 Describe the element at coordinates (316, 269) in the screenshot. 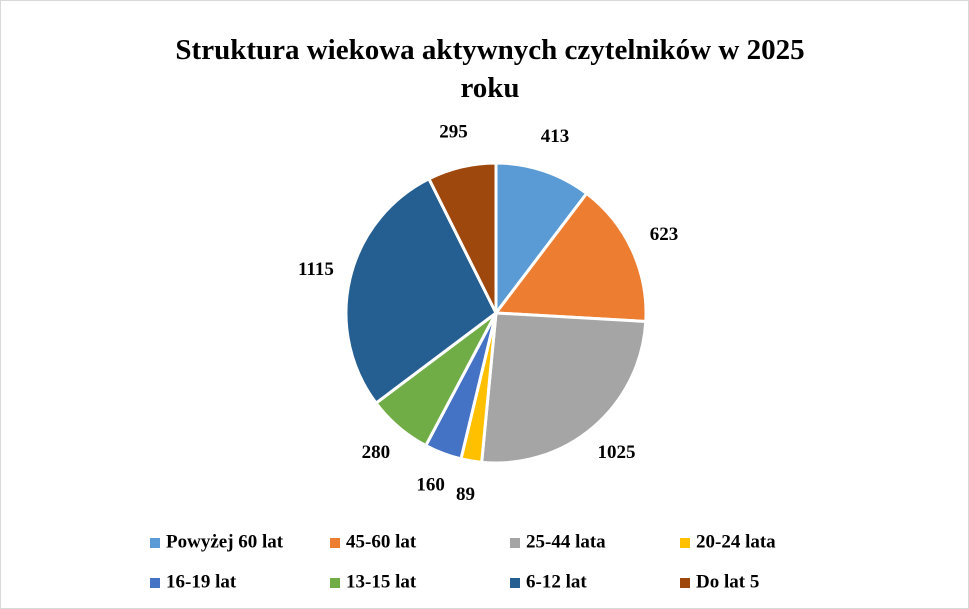

I see `data-label: 1115` at that location.